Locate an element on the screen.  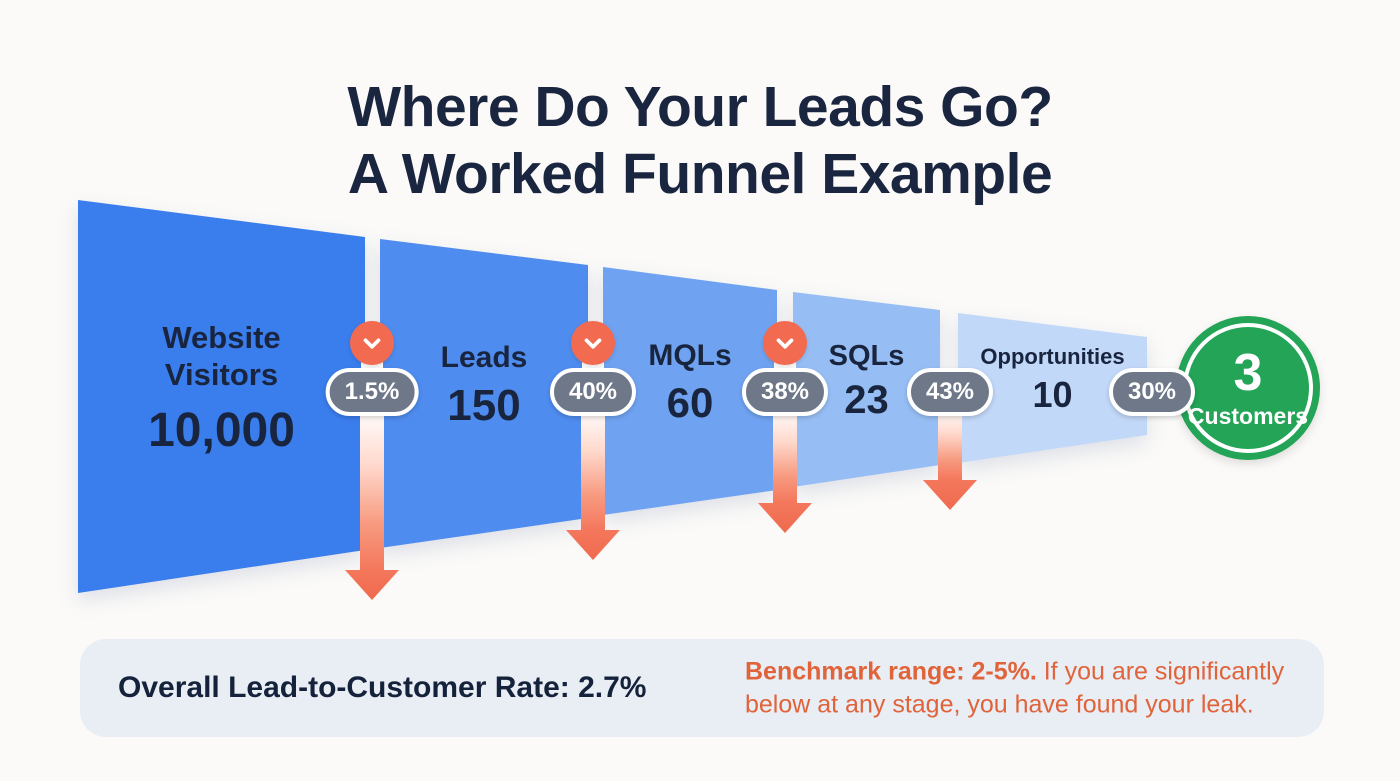
segment-value: 23 is located at coordinates (866, 400).